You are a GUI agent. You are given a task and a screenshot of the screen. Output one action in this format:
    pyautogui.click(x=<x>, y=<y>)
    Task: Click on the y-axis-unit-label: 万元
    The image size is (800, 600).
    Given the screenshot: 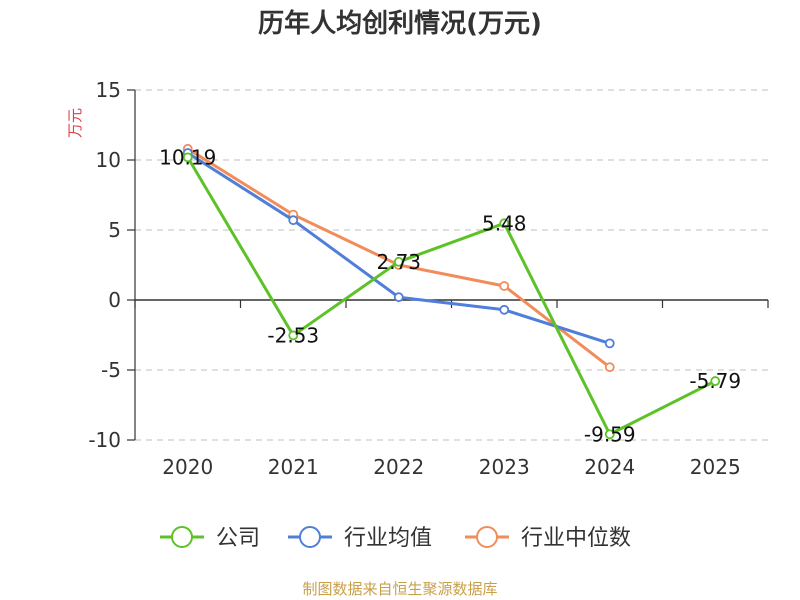 What is the action you would take?
    pyautogui.click(x=75, y=123)
    